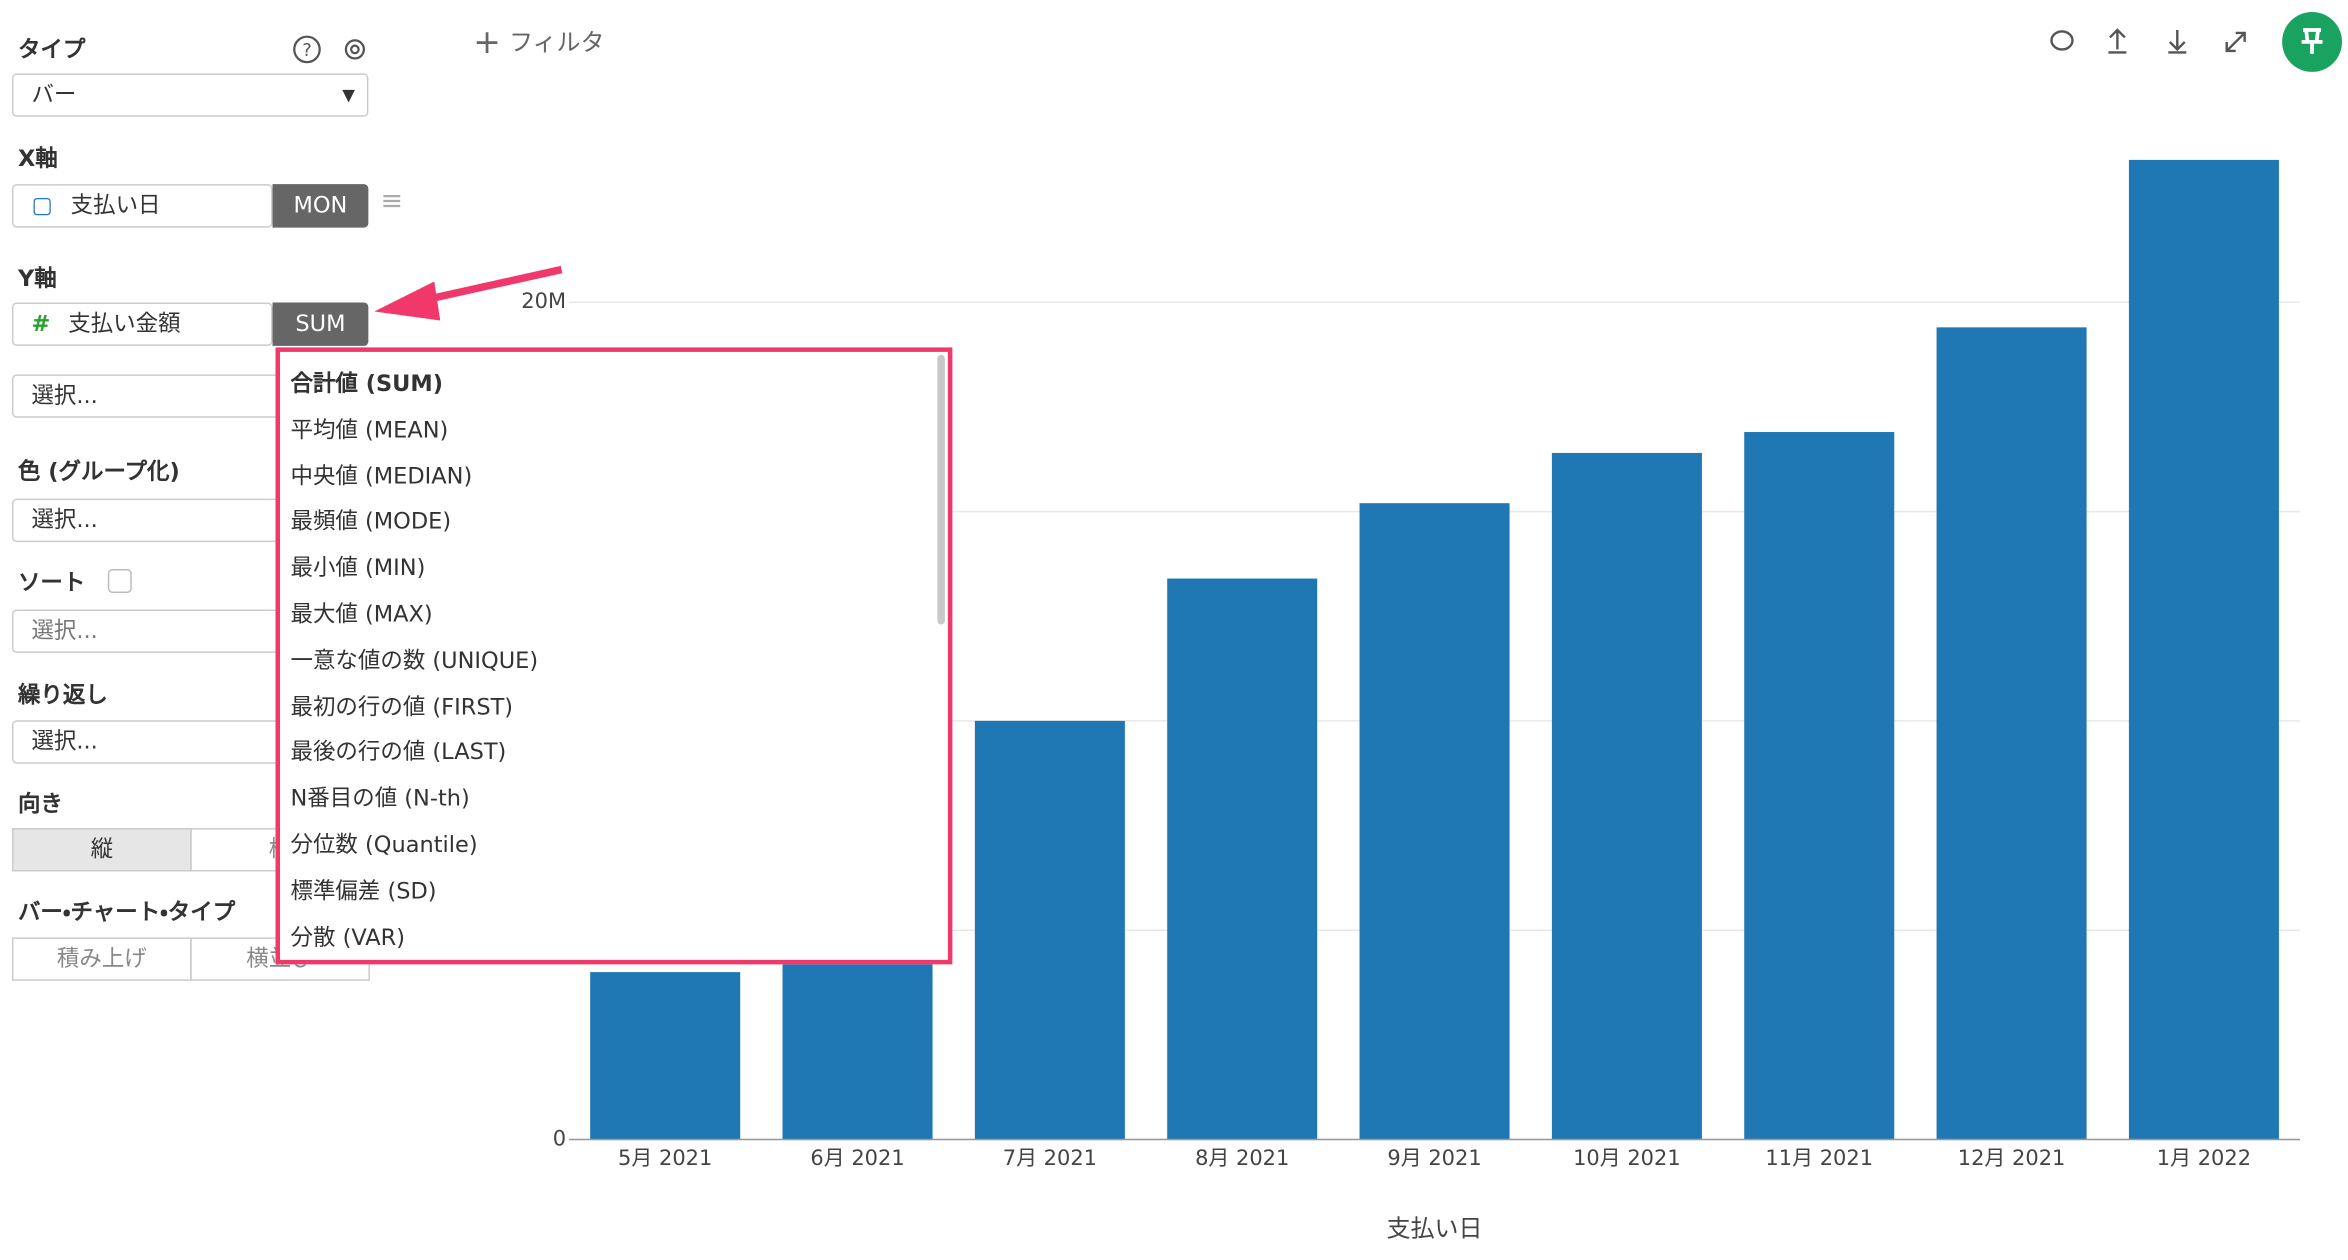 The width and height of the screenshot is (2348, 1260). I want to click on y-tick-label: 0, so click(559, 1139).